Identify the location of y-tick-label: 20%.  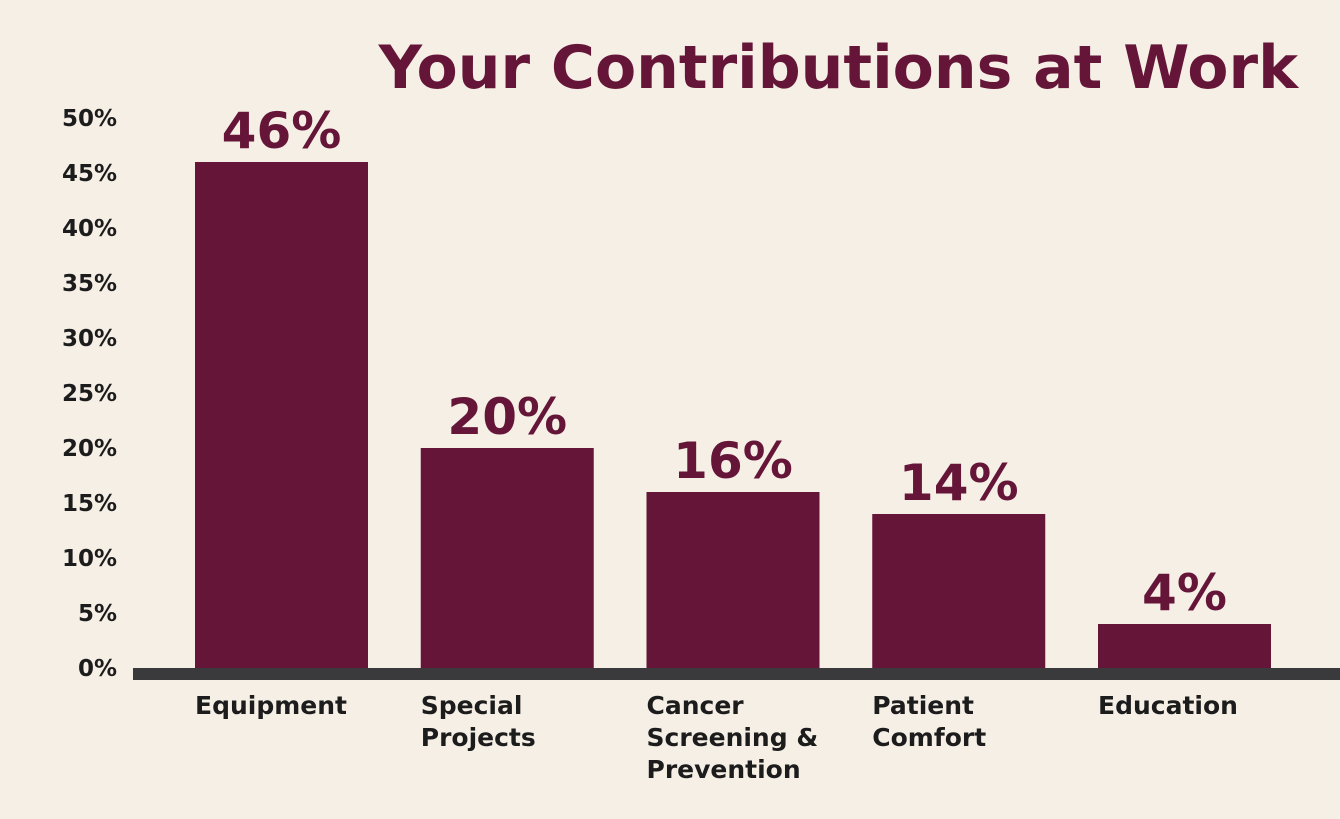
(89, 449).